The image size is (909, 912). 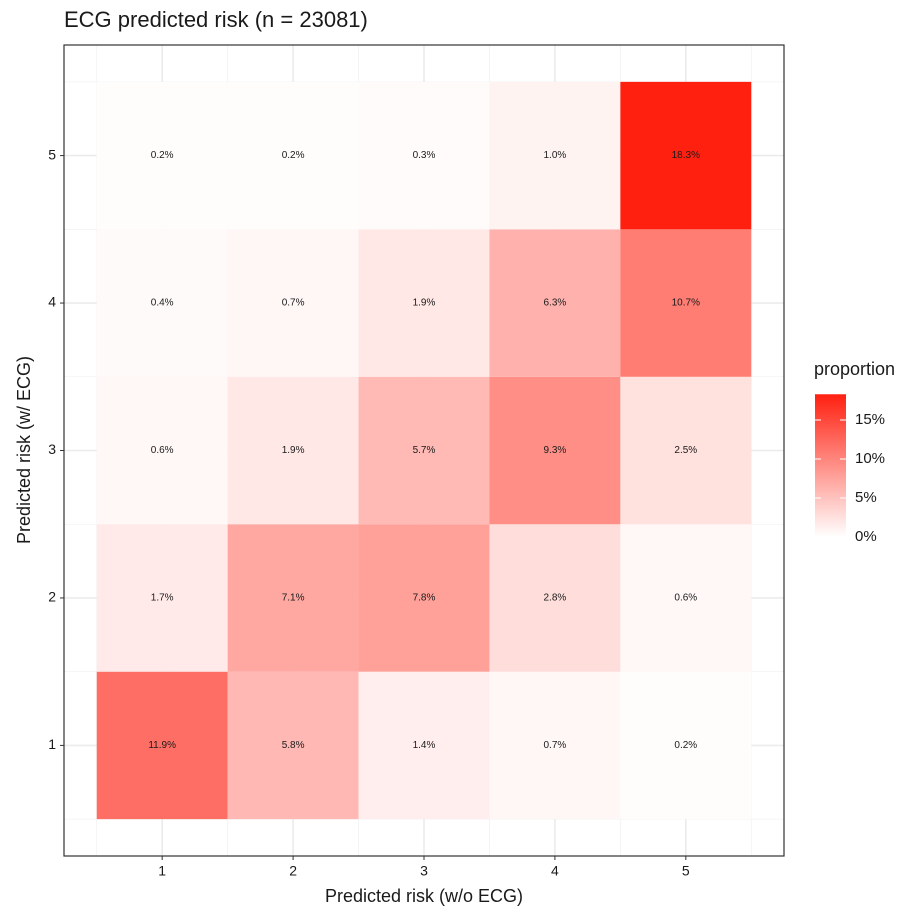 I want to click on y-tick-label: 4, so click(x=52, y=302).